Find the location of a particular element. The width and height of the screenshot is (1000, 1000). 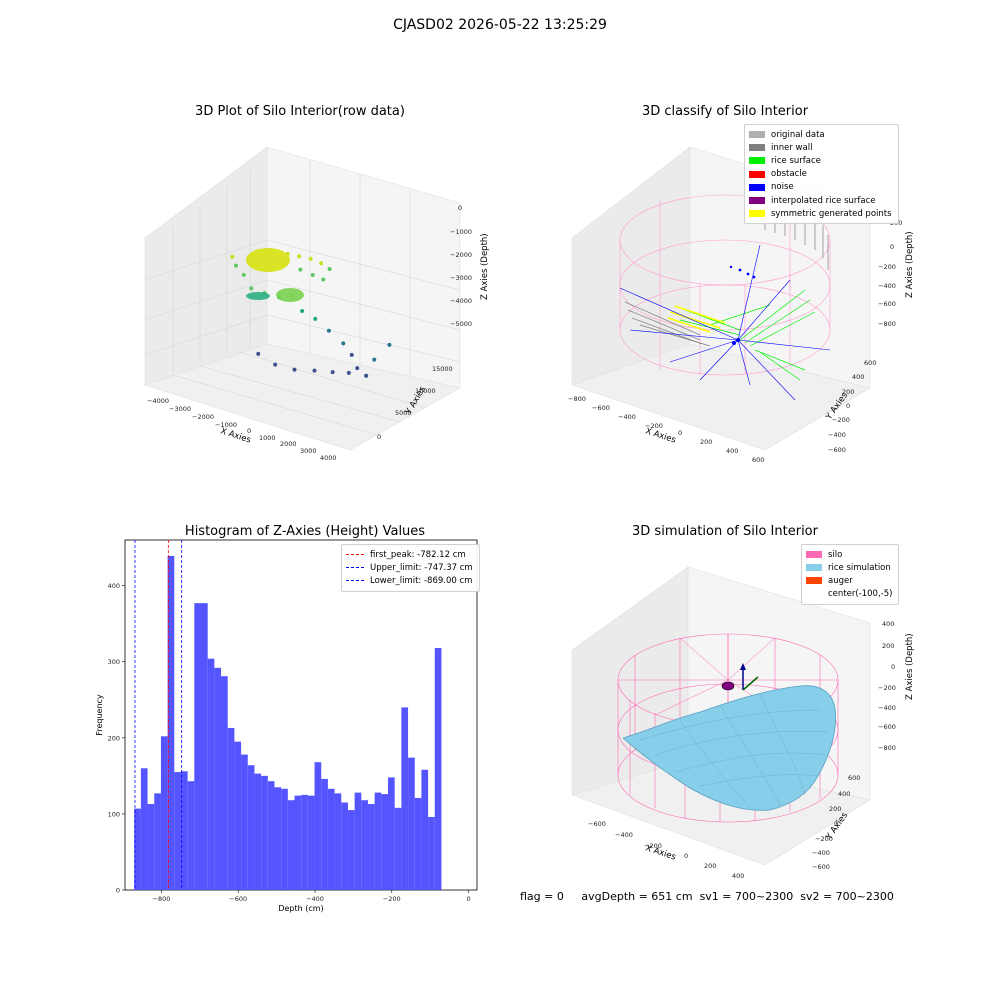

raw-z-tick: −2000 is located at coordinates (461, 255).